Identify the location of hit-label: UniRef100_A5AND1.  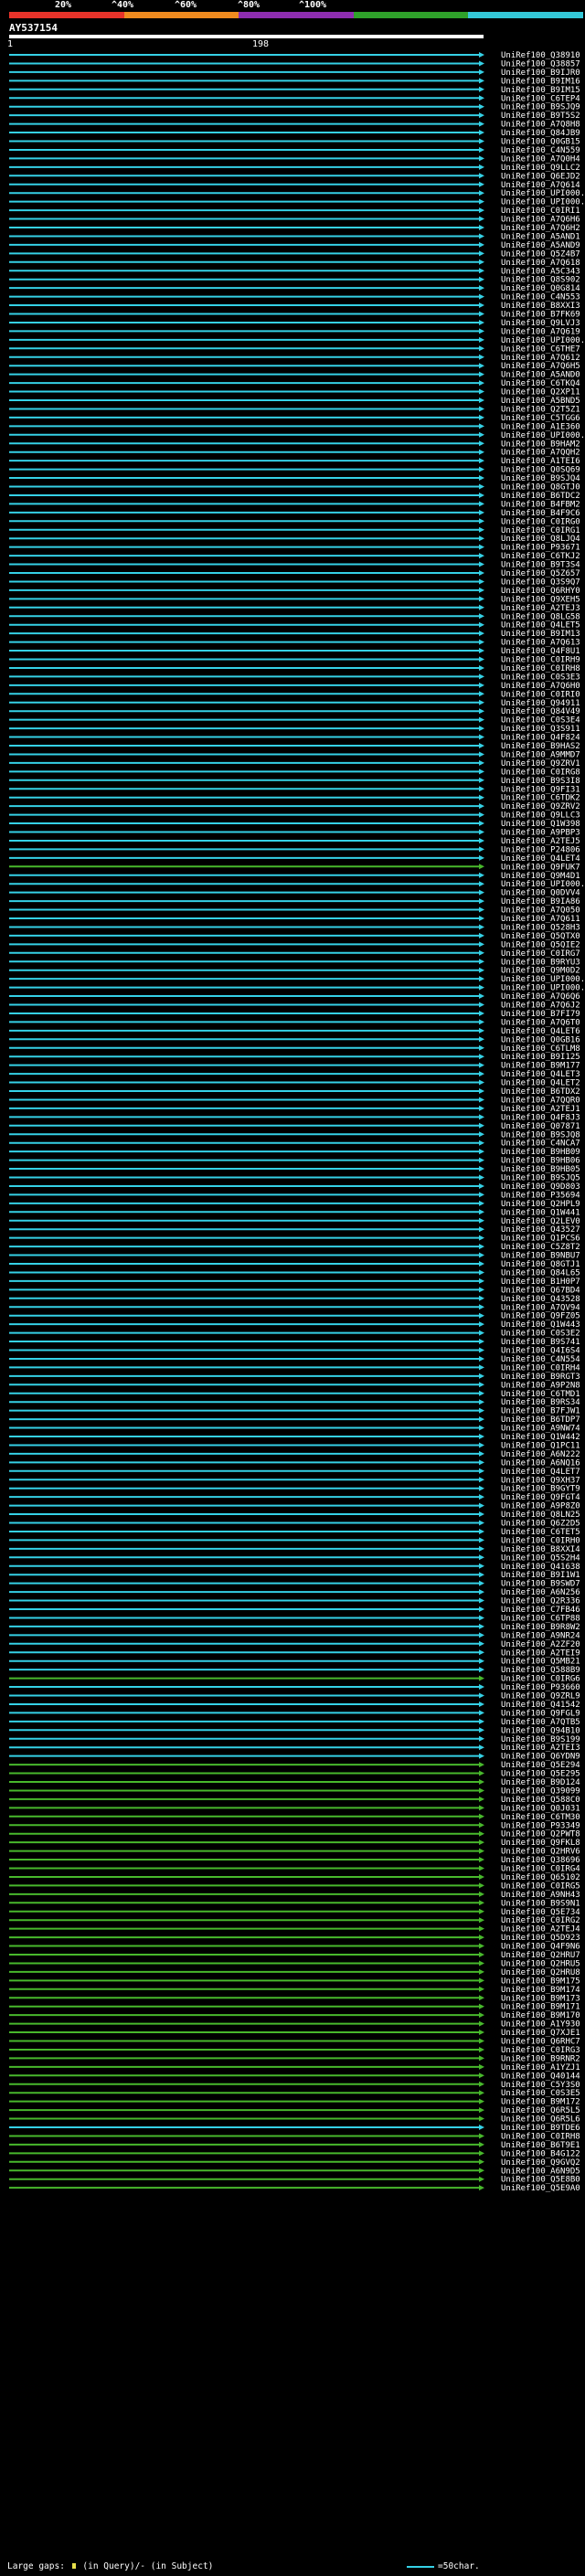
(540, 236).